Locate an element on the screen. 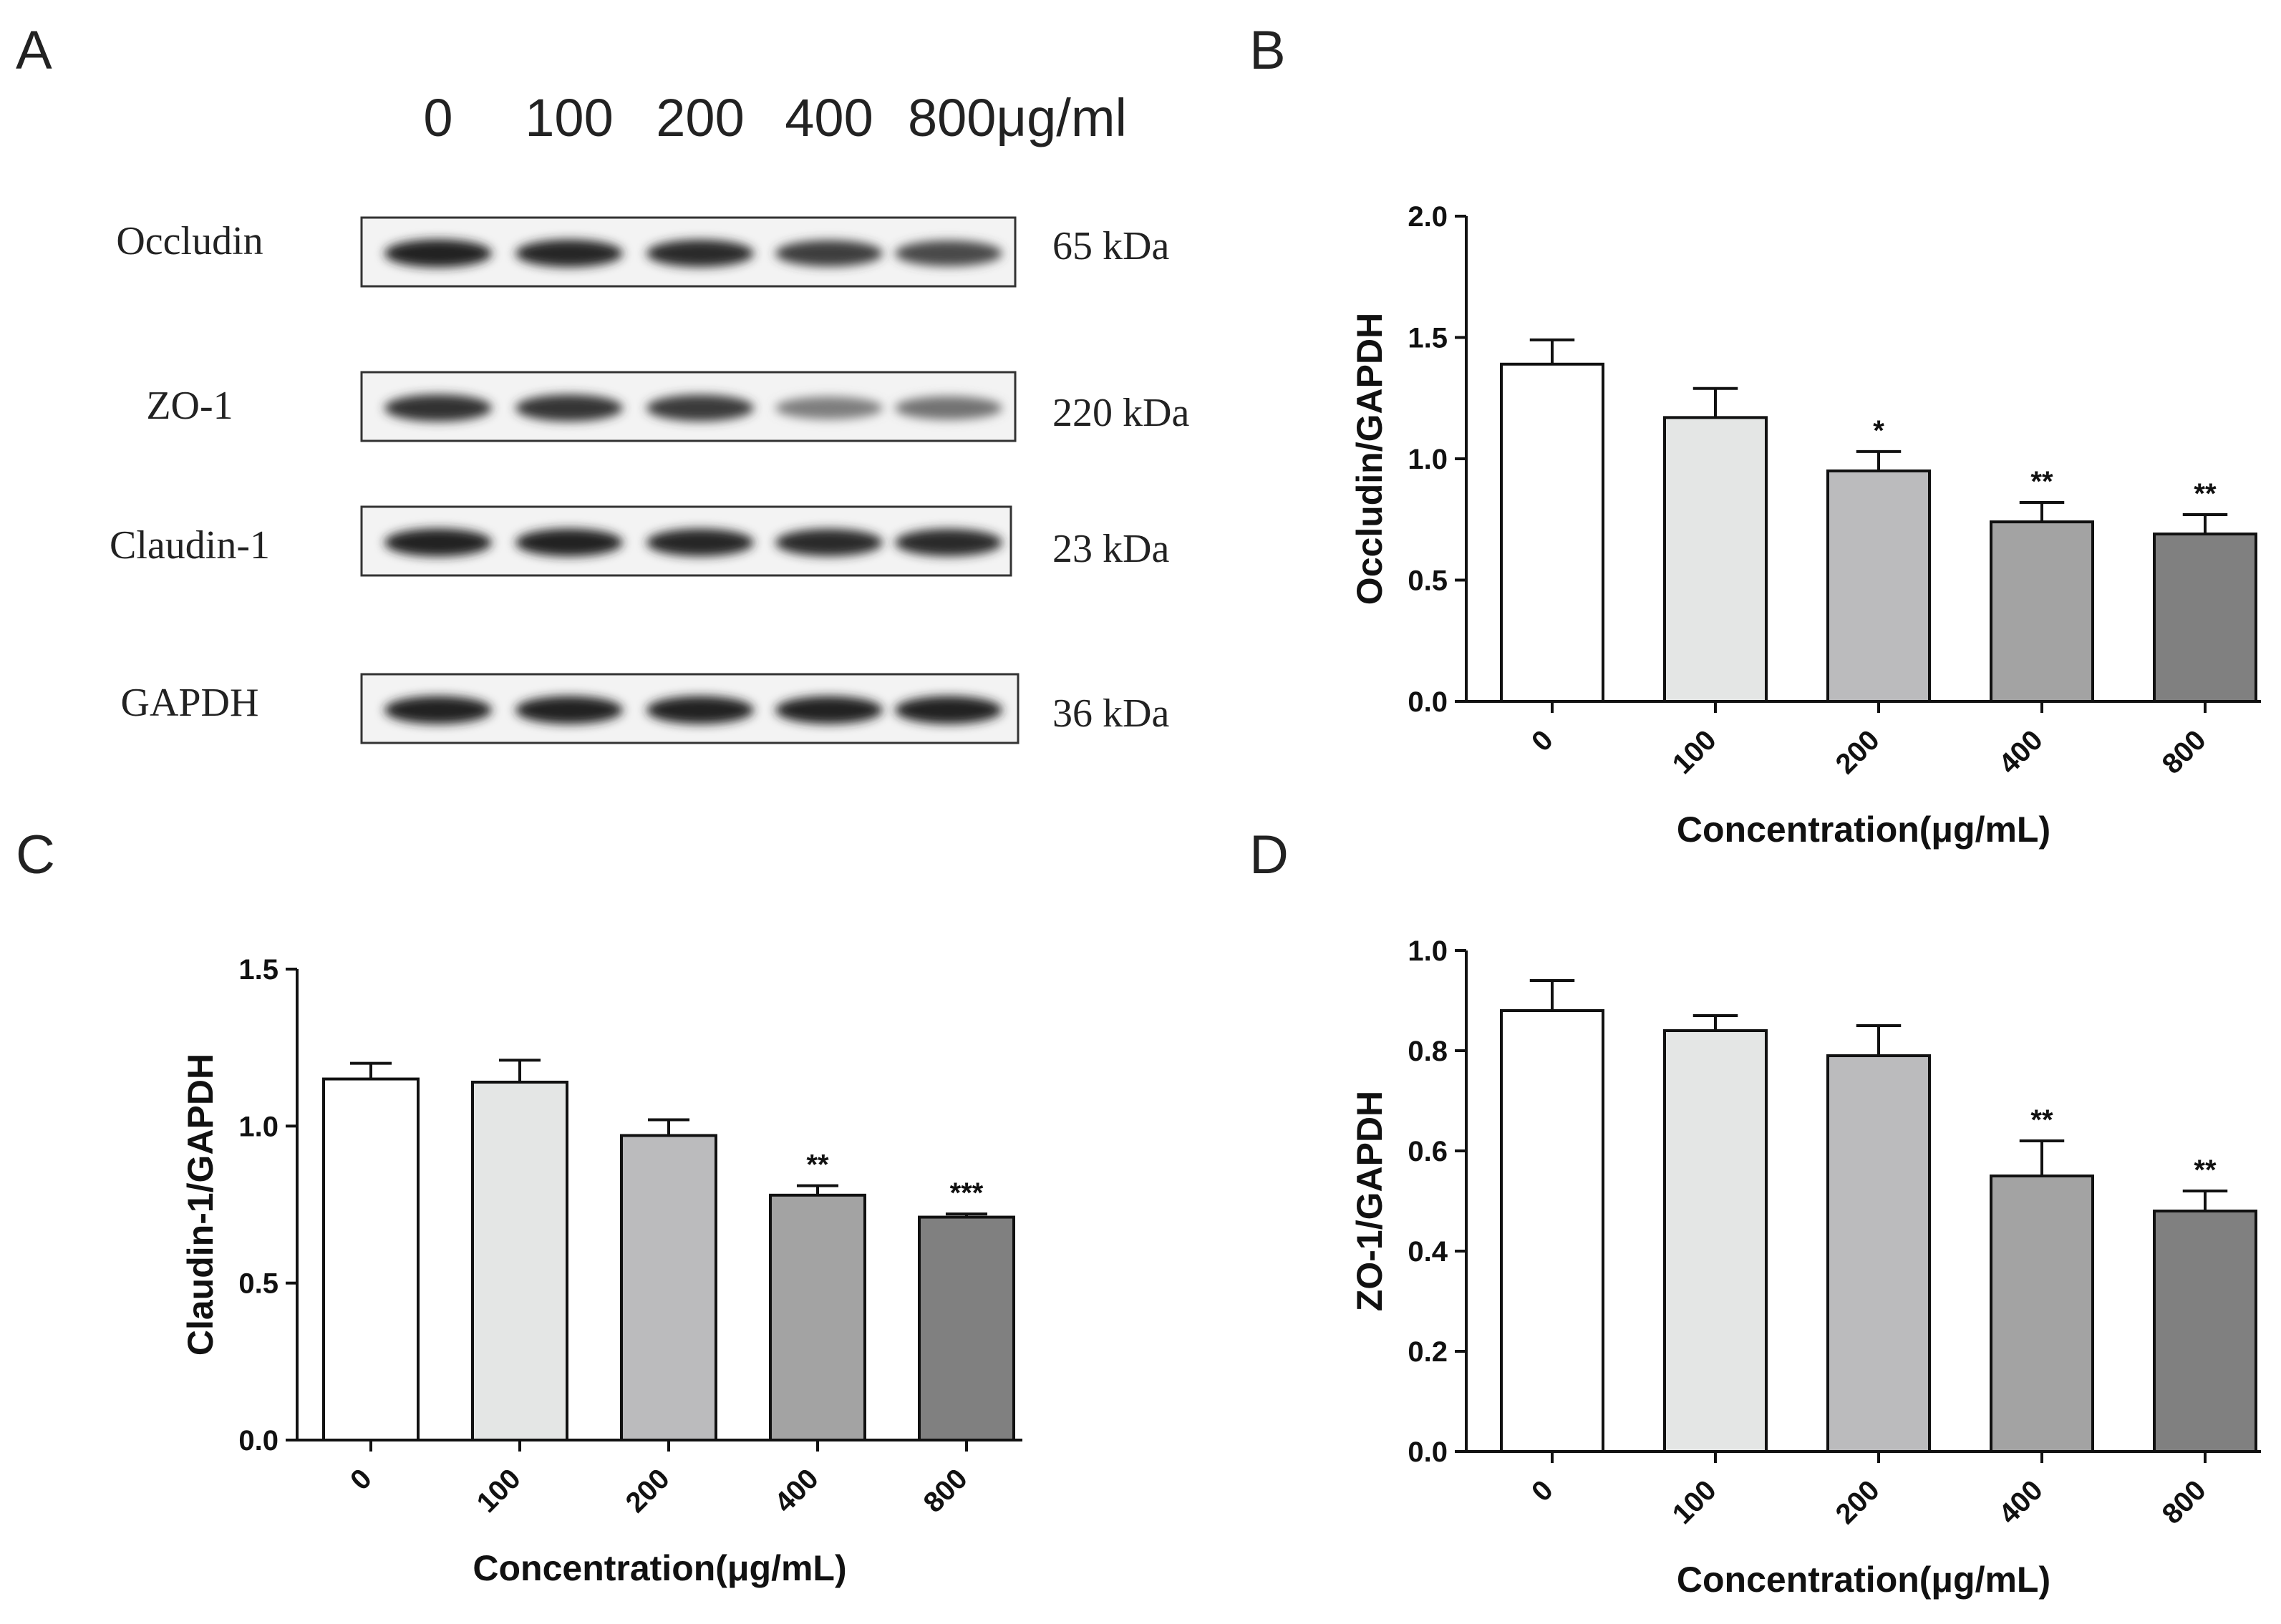  lane-label-4: 800μg/ml is located at coordinates (1018, 117).